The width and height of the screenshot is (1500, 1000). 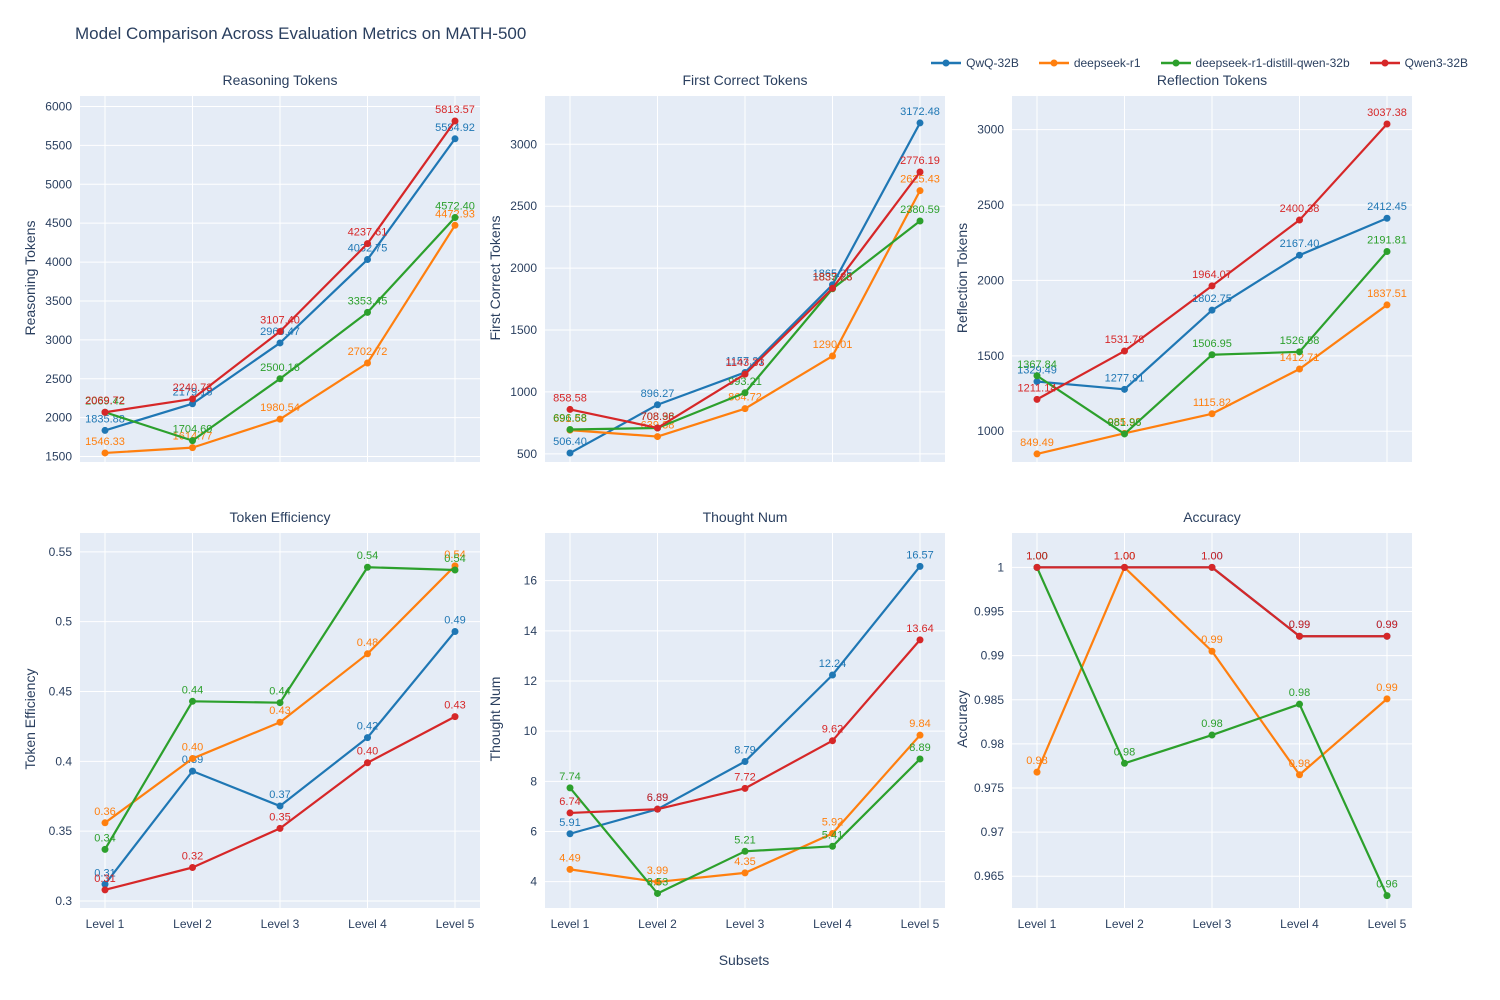 What do you see at coordinates (657, 798) in the screenshot?
I see `point-label: 6.89` at bounding box center [657, 798].